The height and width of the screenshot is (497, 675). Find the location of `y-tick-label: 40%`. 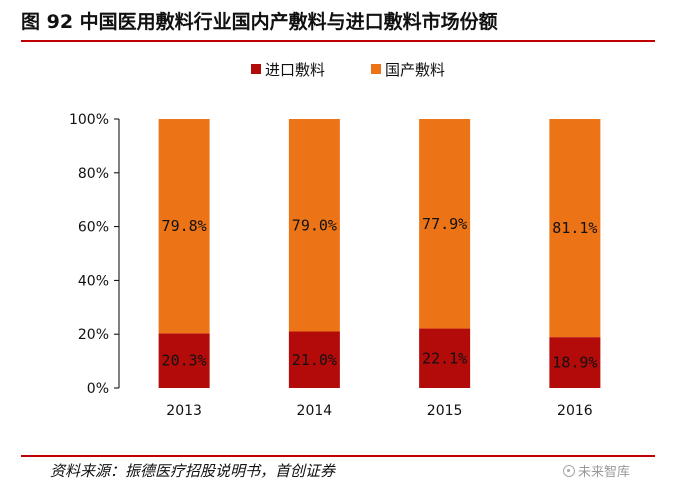

y-tick-label: 40% is located at coordinates (93, 281).